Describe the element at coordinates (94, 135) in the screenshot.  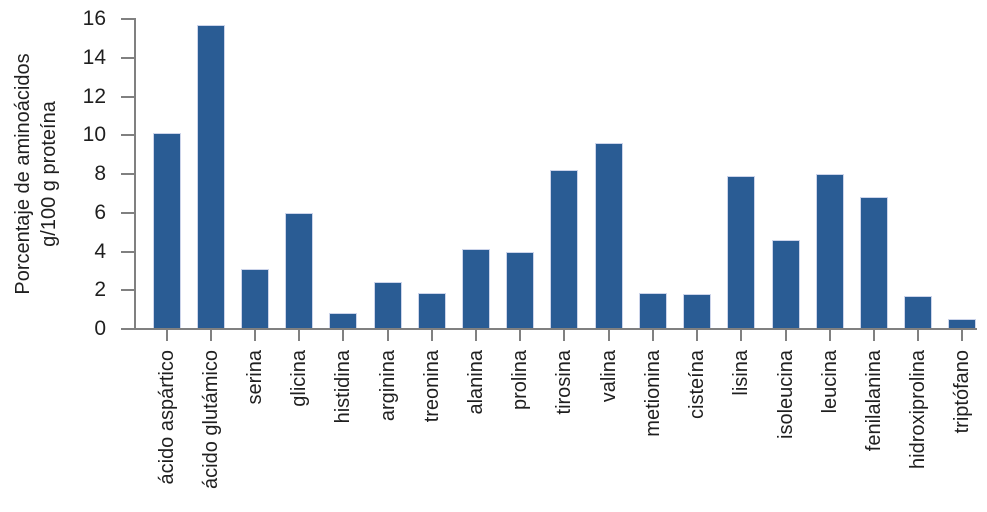
I see `y-tick-label: 10` at that location.